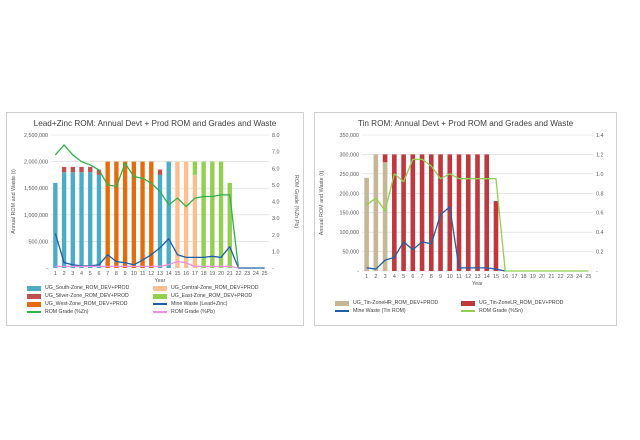 The height and width of the screenshot is (440, 640). What do you see at coordinates (193, 312) in the screenshot?
I see `legend-label: ROM Grade (%Pb)` at bounding box center [193, 312].